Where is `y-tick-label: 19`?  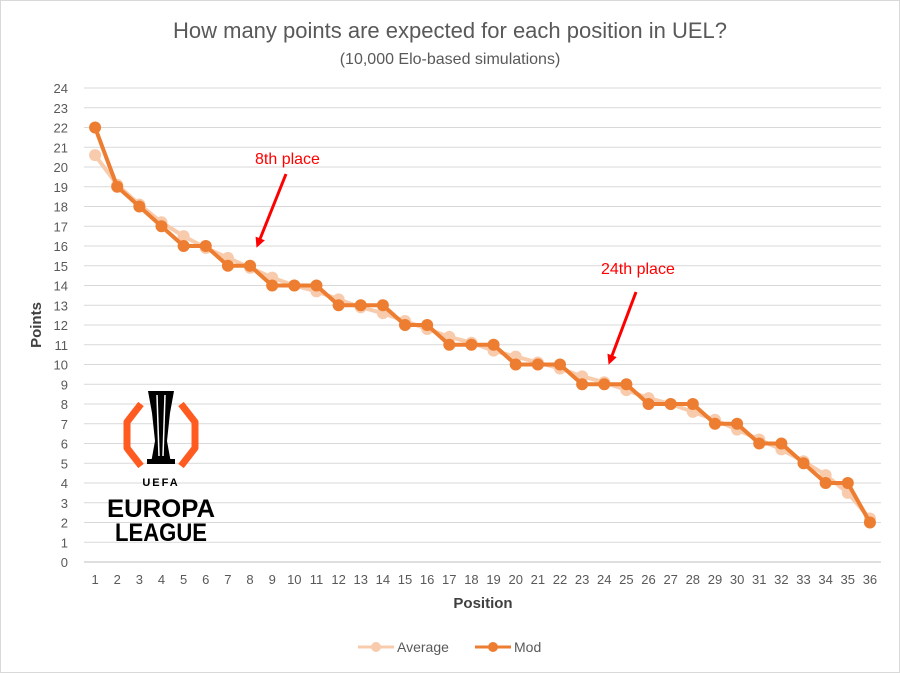
y-tick-label: 19 is located at coordinates (61, 187).